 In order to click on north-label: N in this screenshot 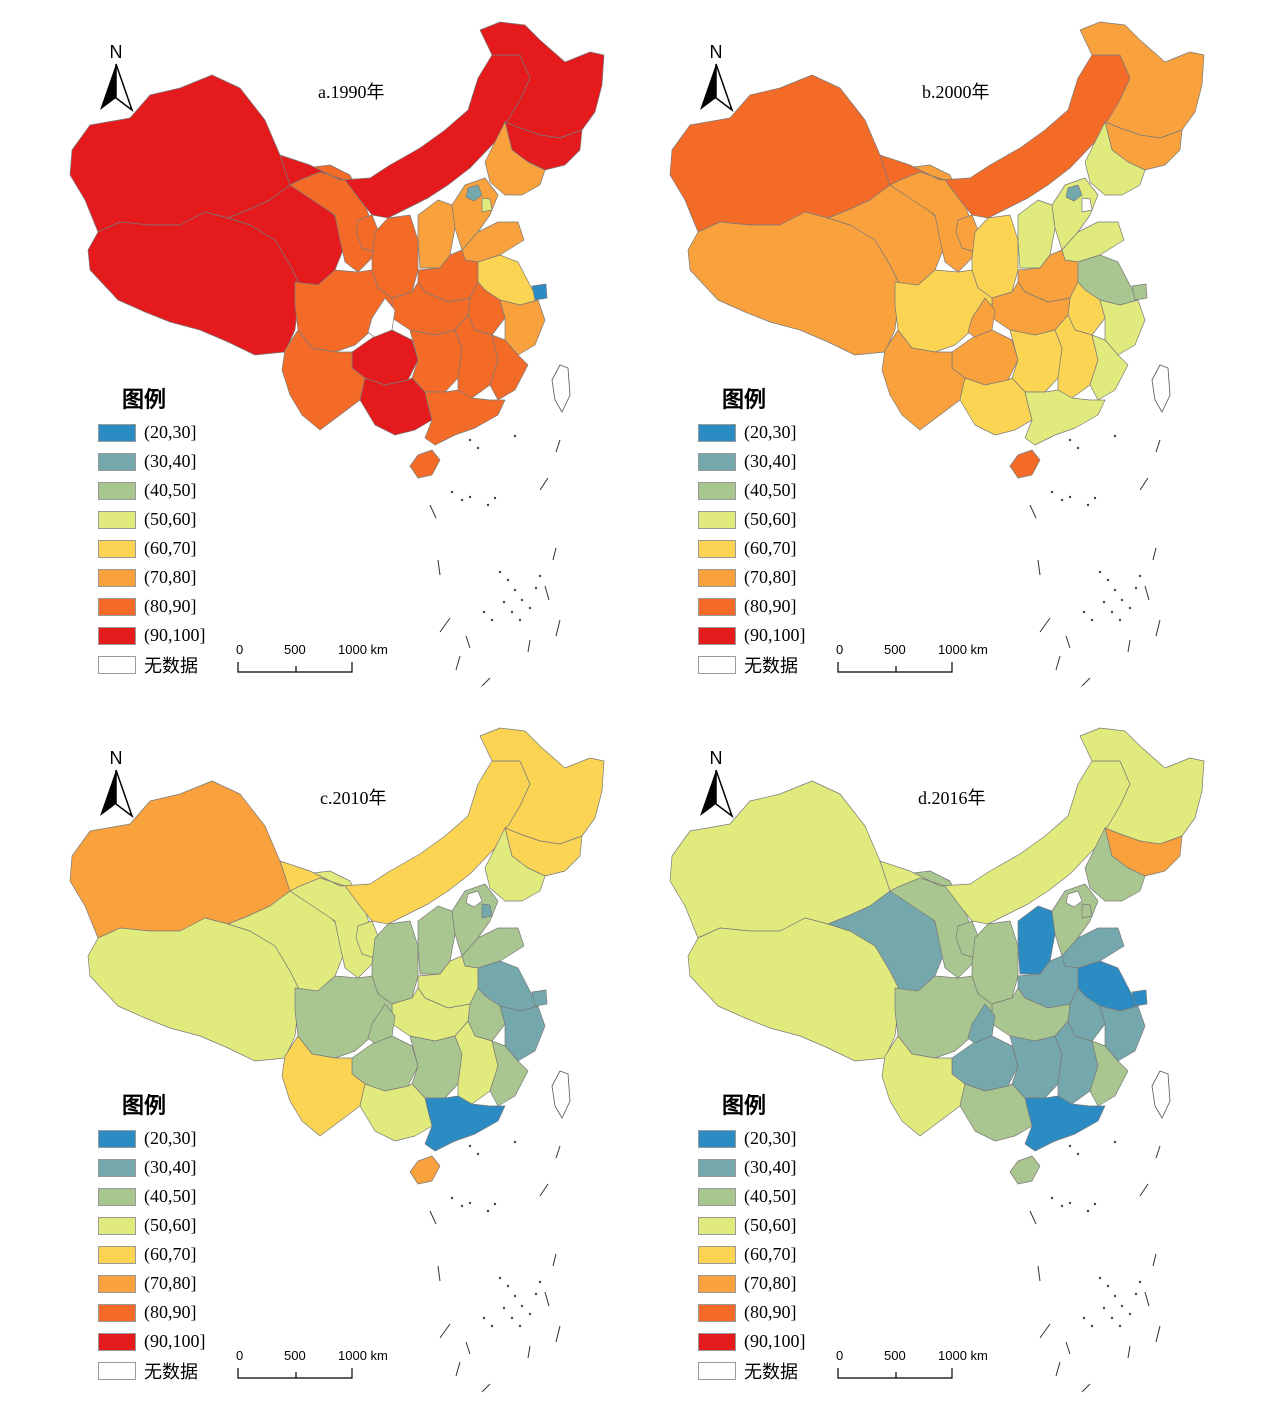, I will do `click(116, 52)`.